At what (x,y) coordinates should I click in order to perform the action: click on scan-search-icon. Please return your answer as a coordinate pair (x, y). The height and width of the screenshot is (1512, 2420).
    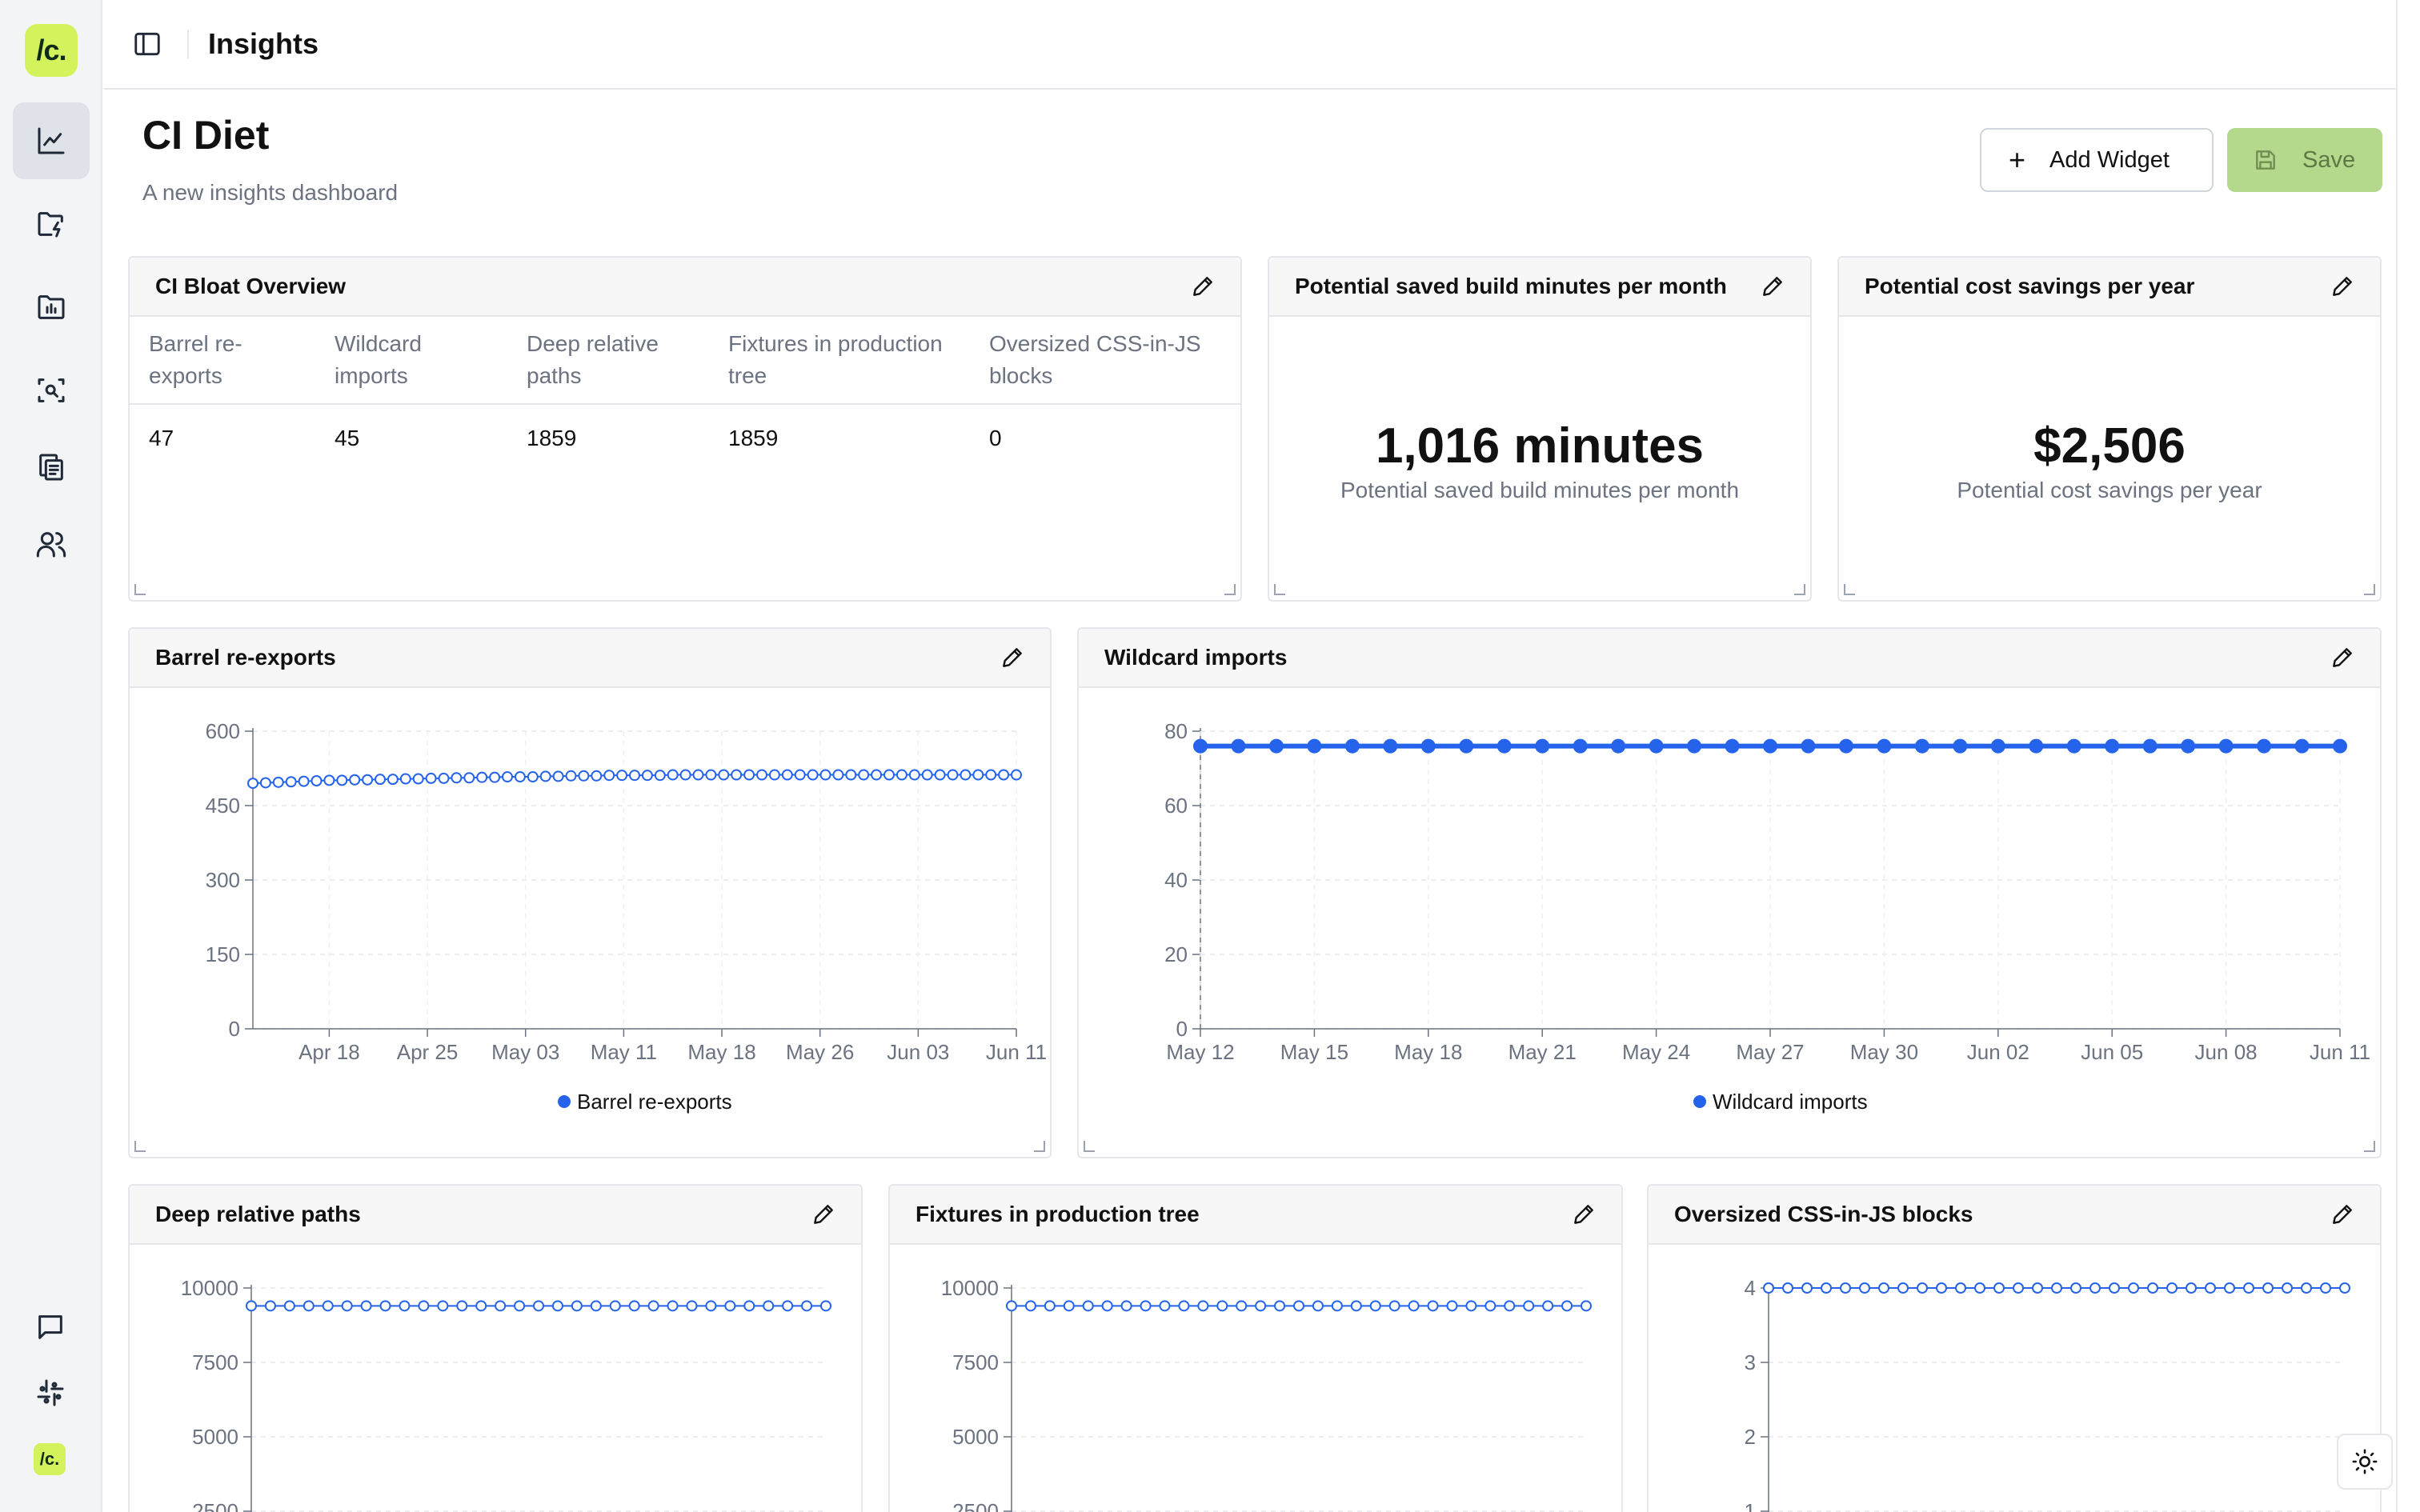
    Looking at the image, I should click on (51, 390).